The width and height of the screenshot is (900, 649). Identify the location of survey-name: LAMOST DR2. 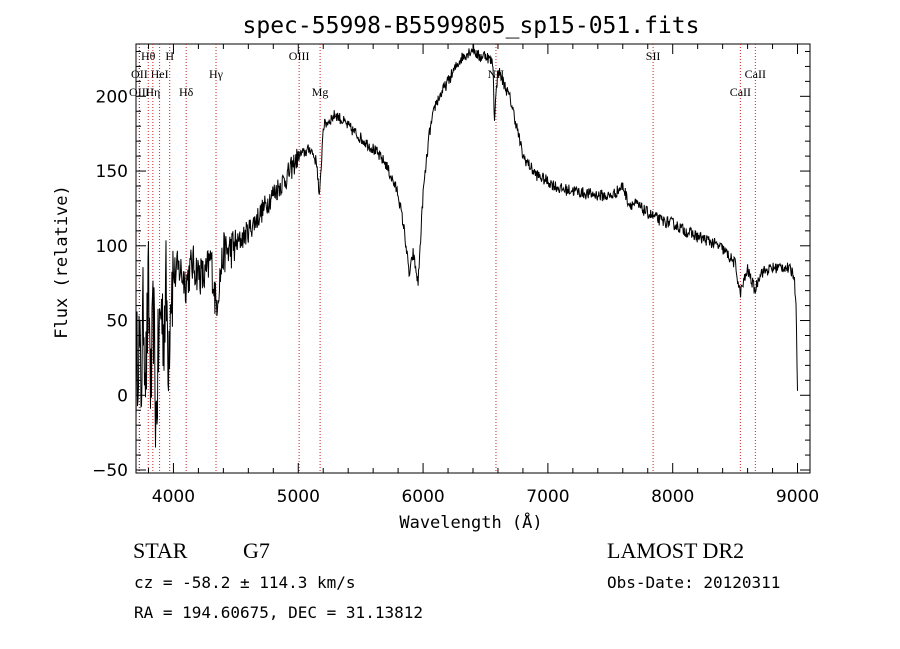
(676, 550).